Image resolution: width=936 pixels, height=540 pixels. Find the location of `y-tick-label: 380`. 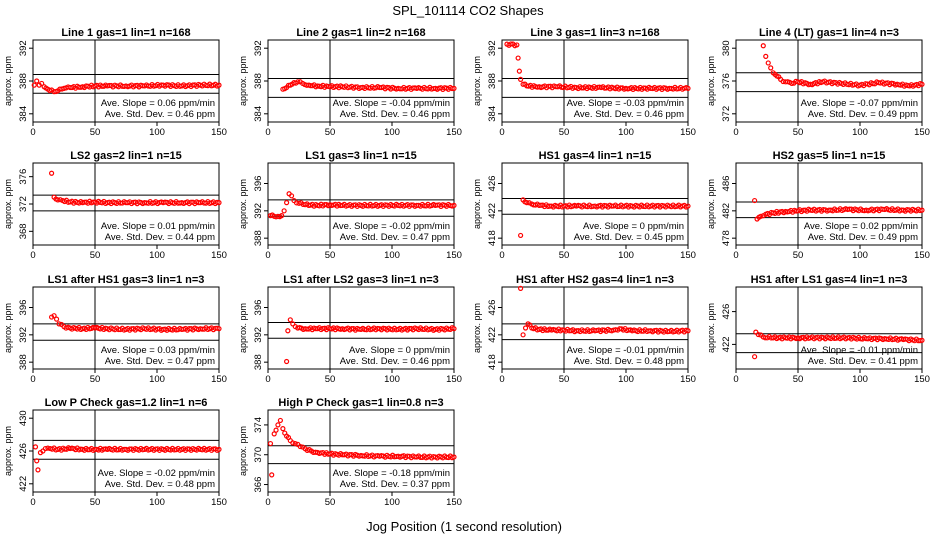

y-tick-label: 380 is located at coordinates (726, 48).